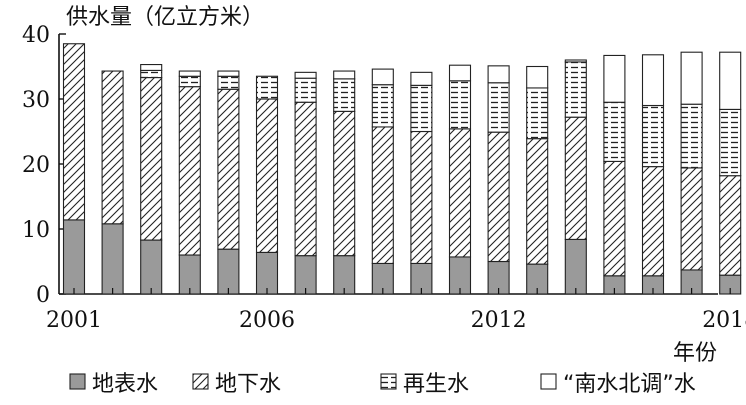  I want to click on y-axis-title: 供水量（亿立方米）, so click(165, 17).